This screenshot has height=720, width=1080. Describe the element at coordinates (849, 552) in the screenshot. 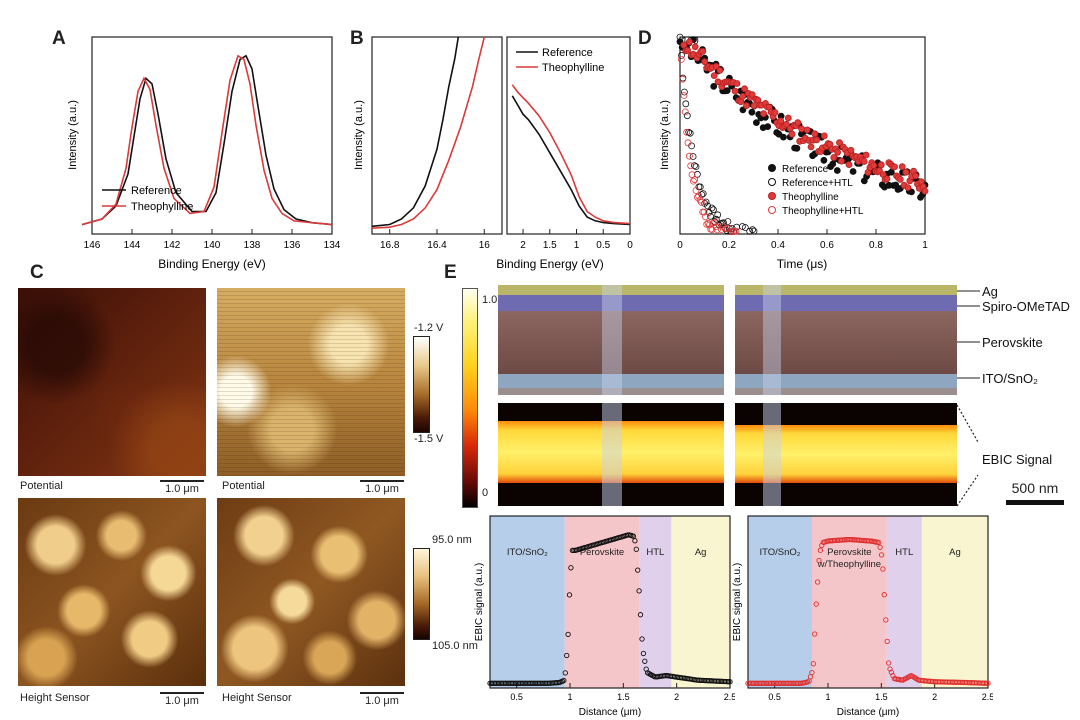

I see `chart-e2-region-label-1: Perovskite` at that location.